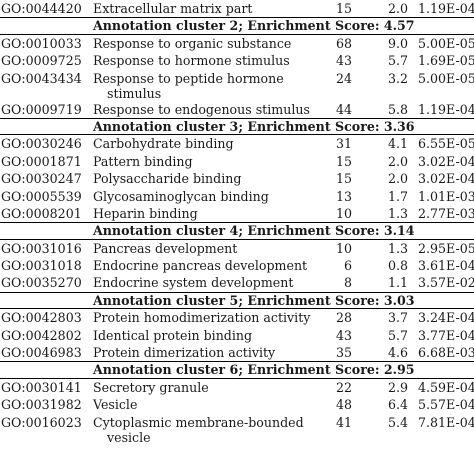  Describe the element at coordinates (198, 422) in the screenshot. I see `term-cell: Cytoplasmic membrane-bounded` at that location.